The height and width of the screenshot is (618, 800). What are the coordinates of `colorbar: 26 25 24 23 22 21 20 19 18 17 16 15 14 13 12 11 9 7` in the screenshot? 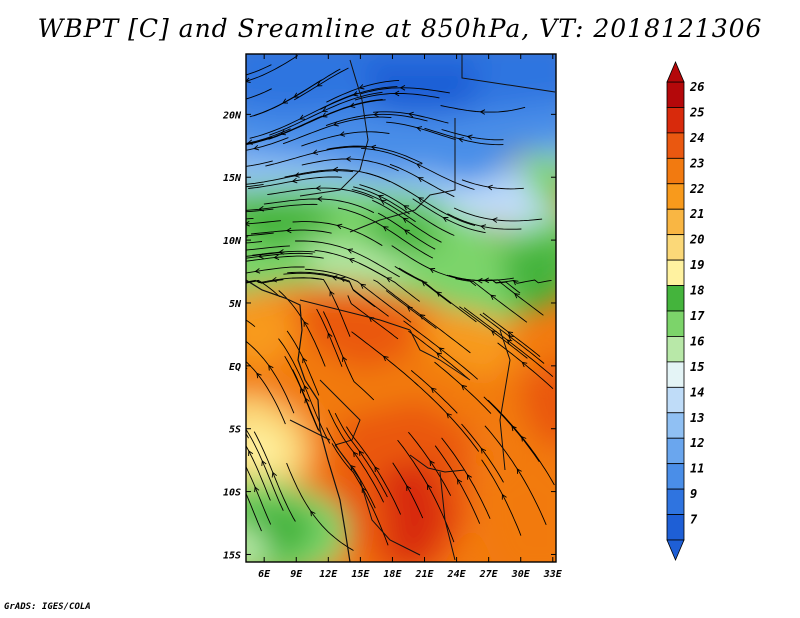 It's located at (685, 311).